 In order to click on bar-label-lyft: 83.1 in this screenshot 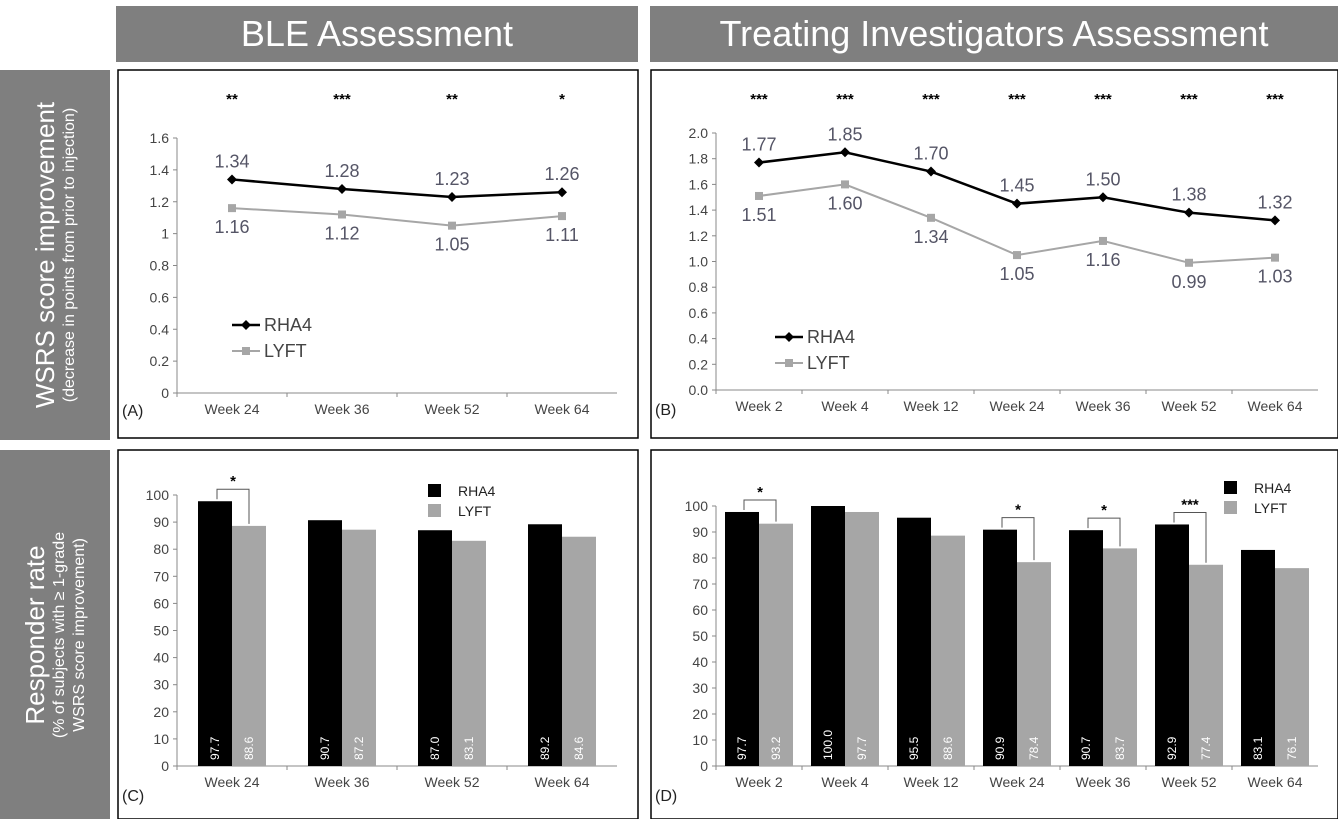, I will do `click(469, 748)`.